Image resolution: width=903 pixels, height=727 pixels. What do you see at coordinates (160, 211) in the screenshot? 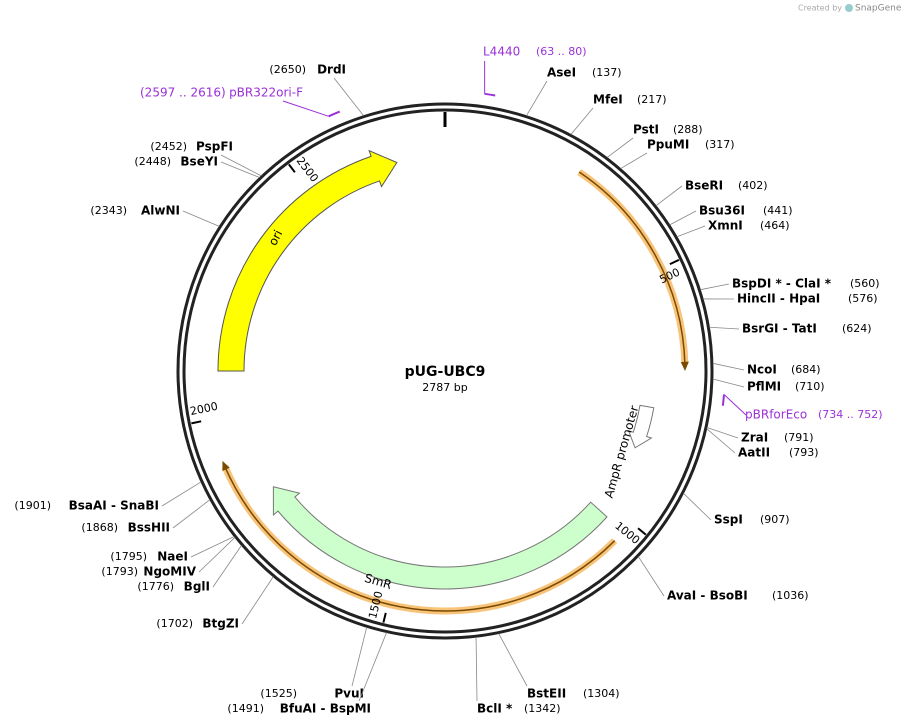
I see `enzyme-name: AlwNI` at bounding box center [160, 211].